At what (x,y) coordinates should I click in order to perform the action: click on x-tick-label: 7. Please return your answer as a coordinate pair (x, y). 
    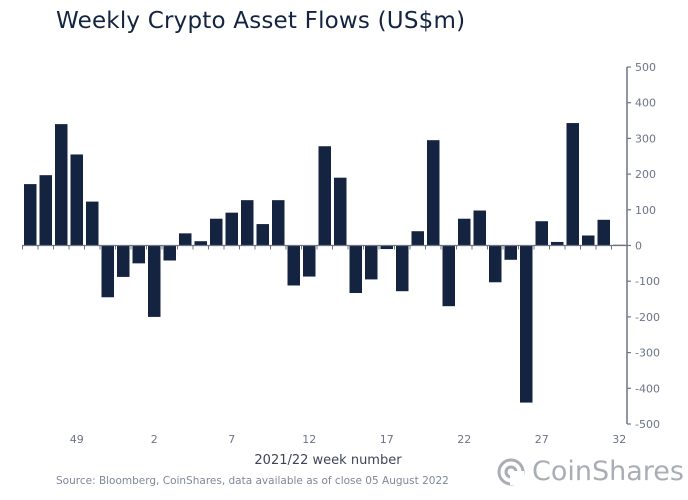
    Looking at the image, I should click on (231, 439).